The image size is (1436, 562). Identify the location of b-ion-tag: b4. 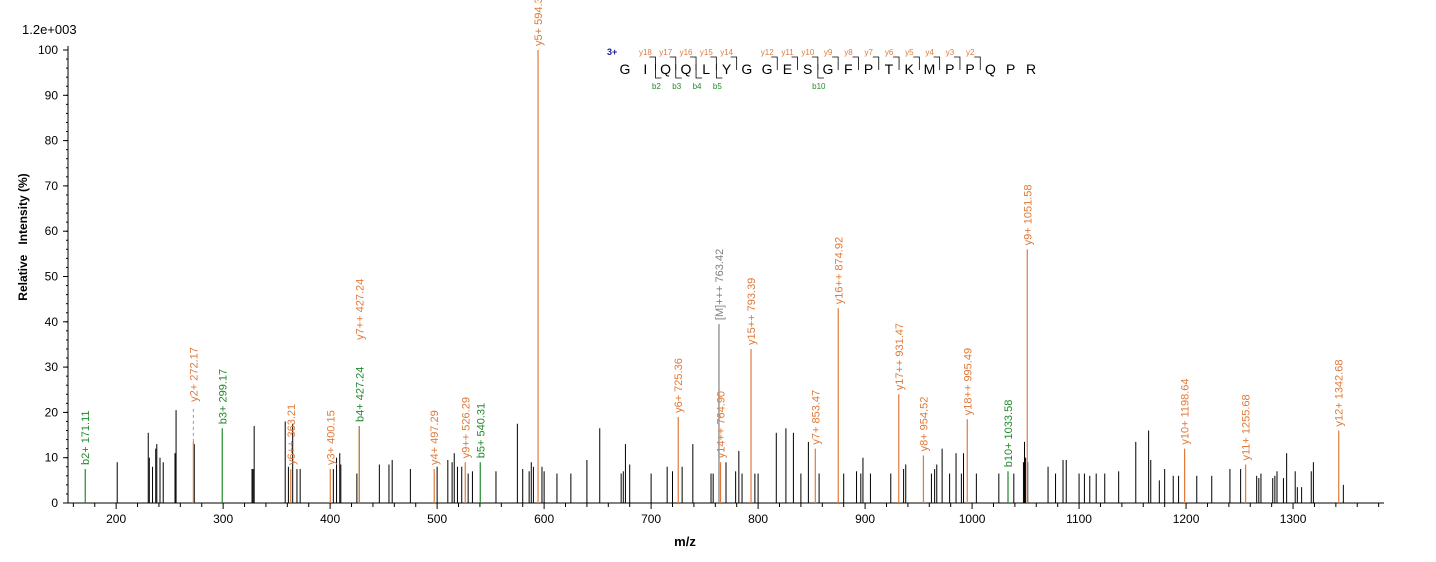
(697, 86).